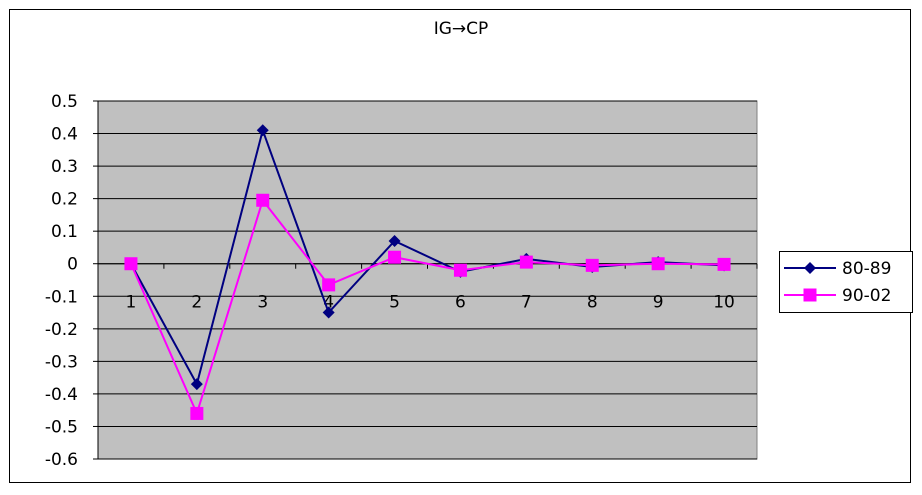 The image size is (922, 495). What do you see at coordinates (328, 303) in the screenshot?
I see `x-tick-label: 4` at bounding box center [328, 303].